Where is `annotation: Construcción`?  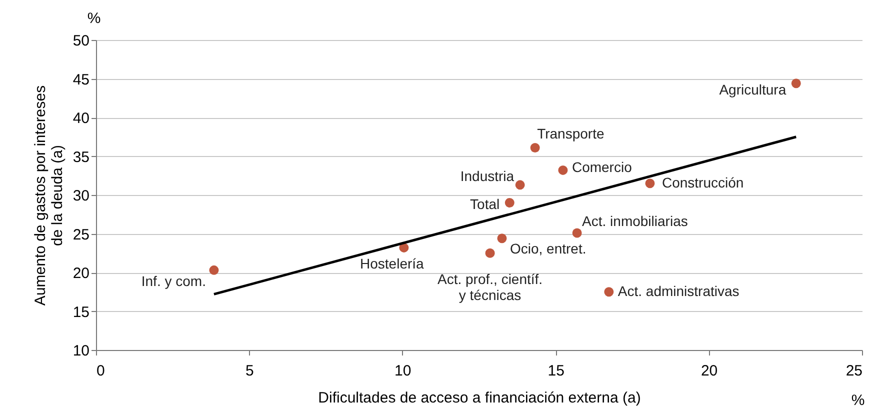 annotation: Construcción is located at coordinates (703, 182).